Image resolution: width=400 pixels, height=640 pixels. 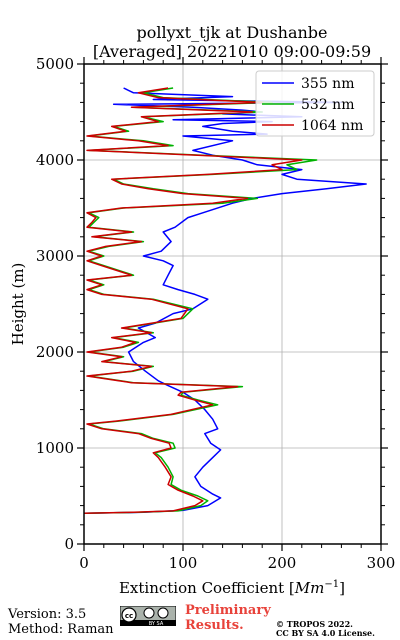 I want to click on copyright-line1: © TROPOS 2022., so click(x=314, y=624).